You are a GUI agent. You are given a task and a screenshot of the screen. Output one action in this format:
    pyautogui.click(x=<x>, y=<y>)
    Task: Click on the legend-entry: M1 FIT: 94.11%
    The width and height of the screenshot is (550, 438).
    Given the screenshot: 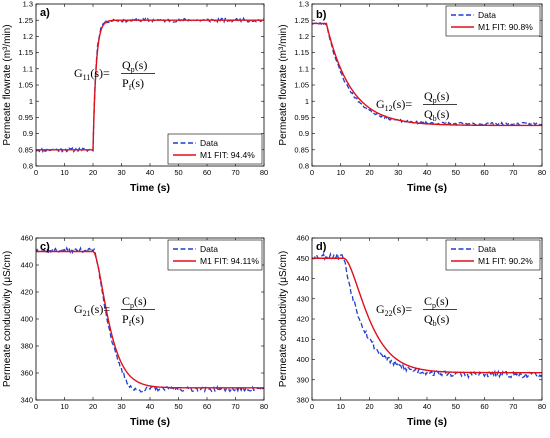 What is the action you would take?
    pyautogui.click(x=229, y=261)
    